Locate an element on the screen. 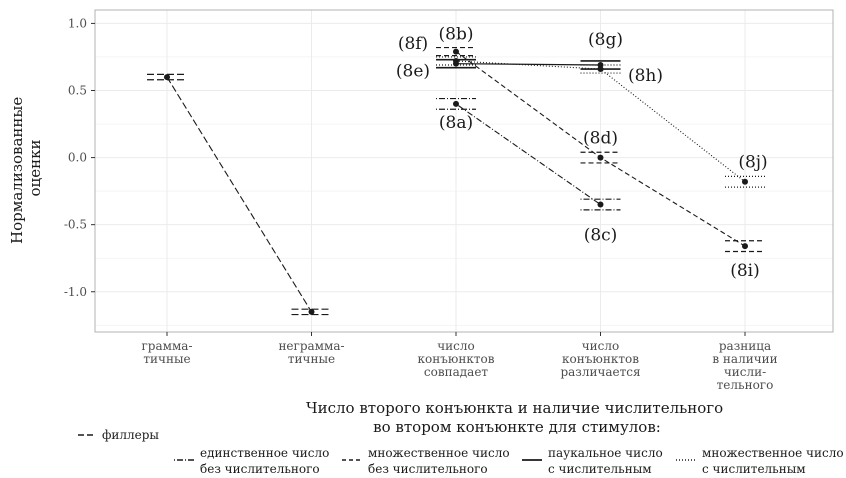 Image resolution: width=846 pixels, height=478 pixels. point-label: (8e) is located at coordinates (413, 72).